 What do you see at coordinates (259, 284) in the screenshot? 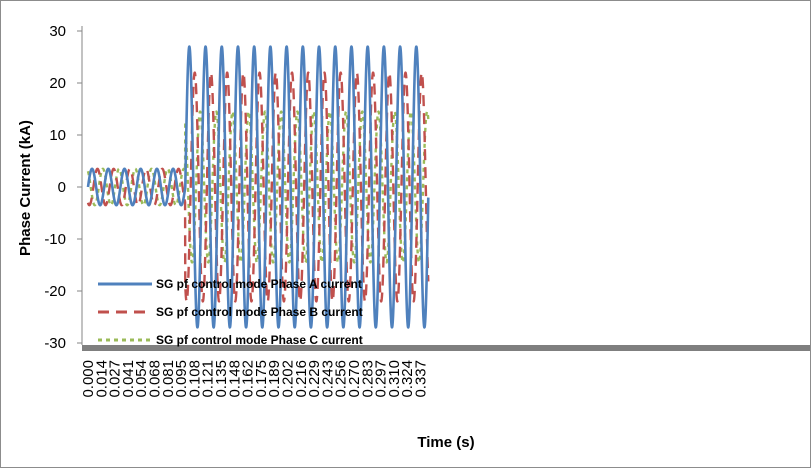
I see `legend-label-phase-a: SG pf control mode Phase A current` at bounding box center [259, 284].